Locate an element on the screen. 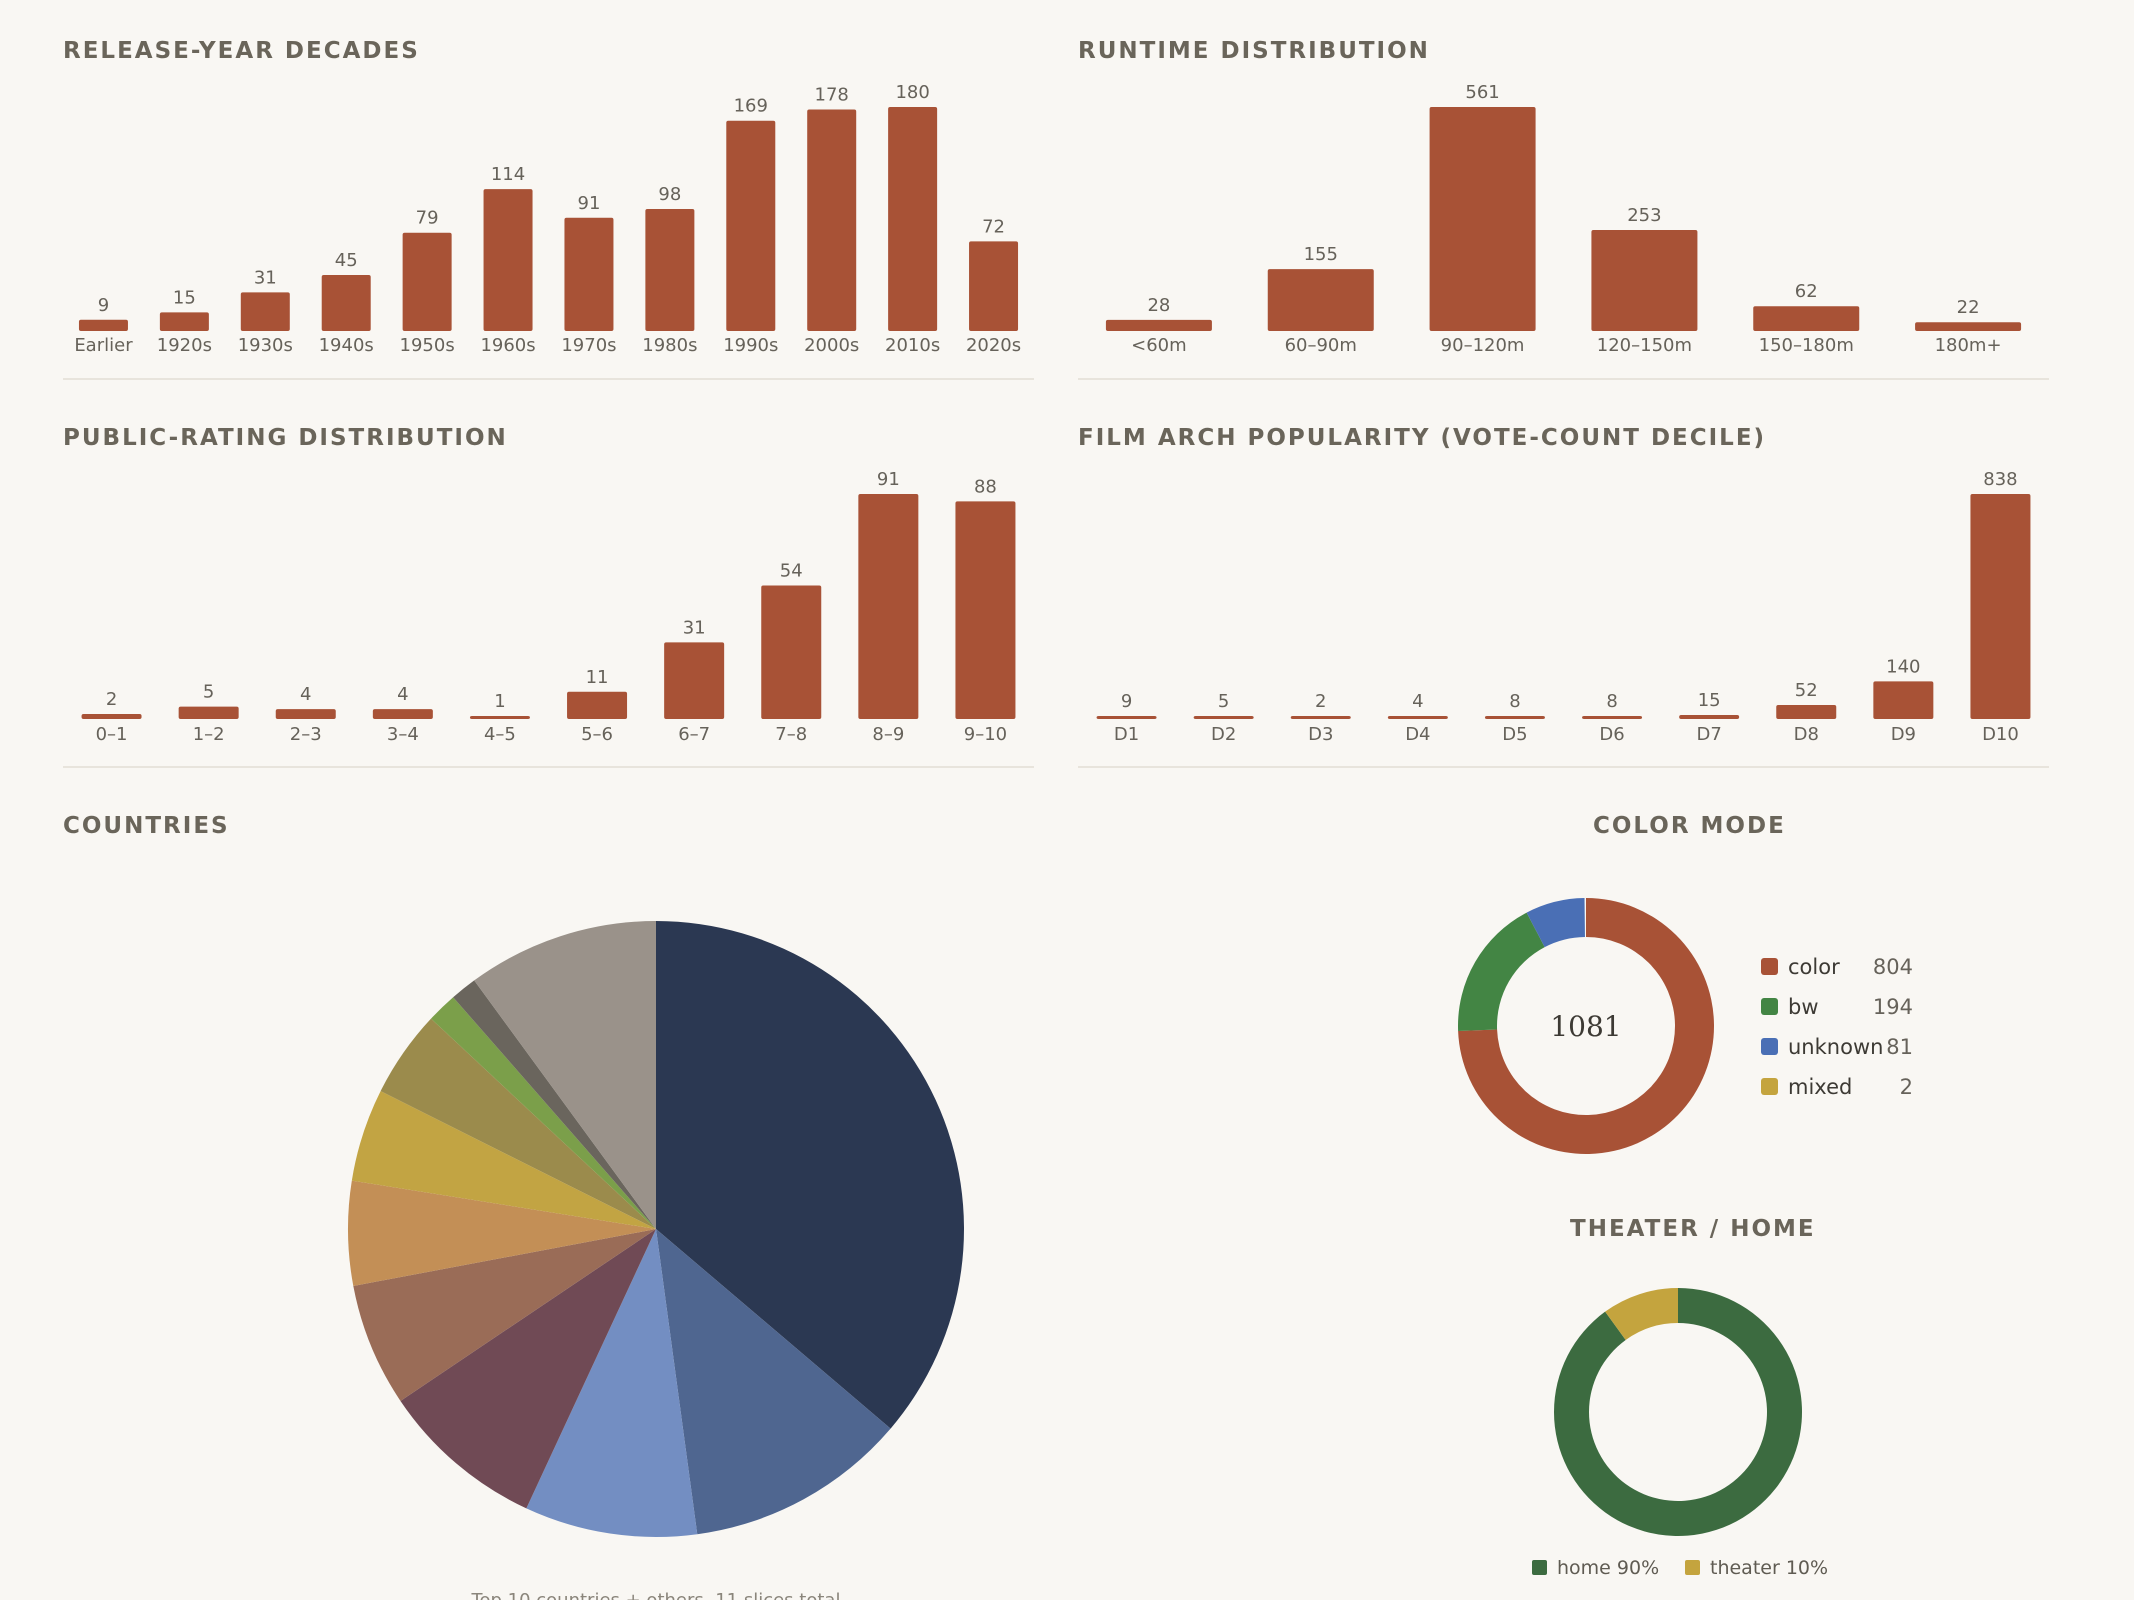 Image resolution: width=2134 pixels, height=1600 pixels. color-mode-legend-value: 81 is located at coordinates (1899, 1047).